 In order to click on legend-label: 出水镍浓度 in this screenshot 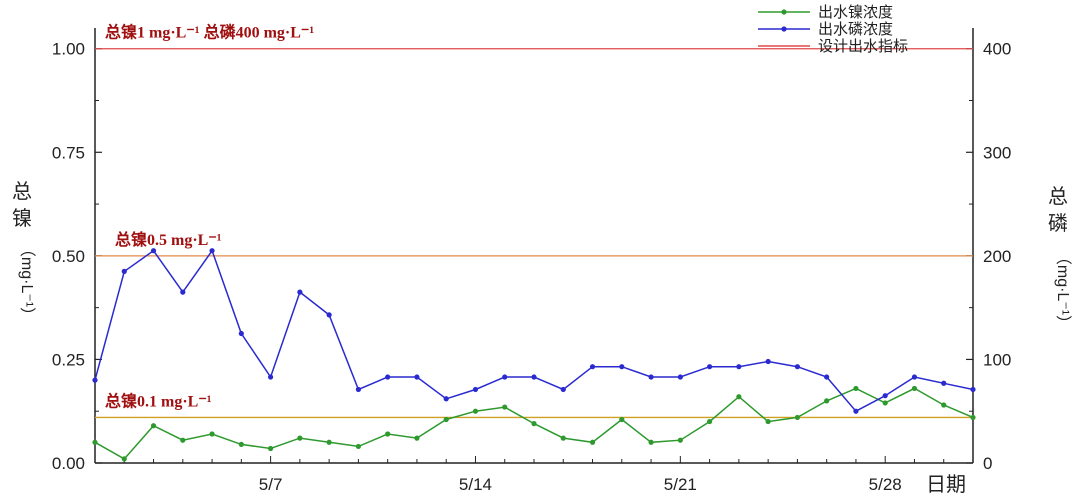, I will do `click(855, 12)`.